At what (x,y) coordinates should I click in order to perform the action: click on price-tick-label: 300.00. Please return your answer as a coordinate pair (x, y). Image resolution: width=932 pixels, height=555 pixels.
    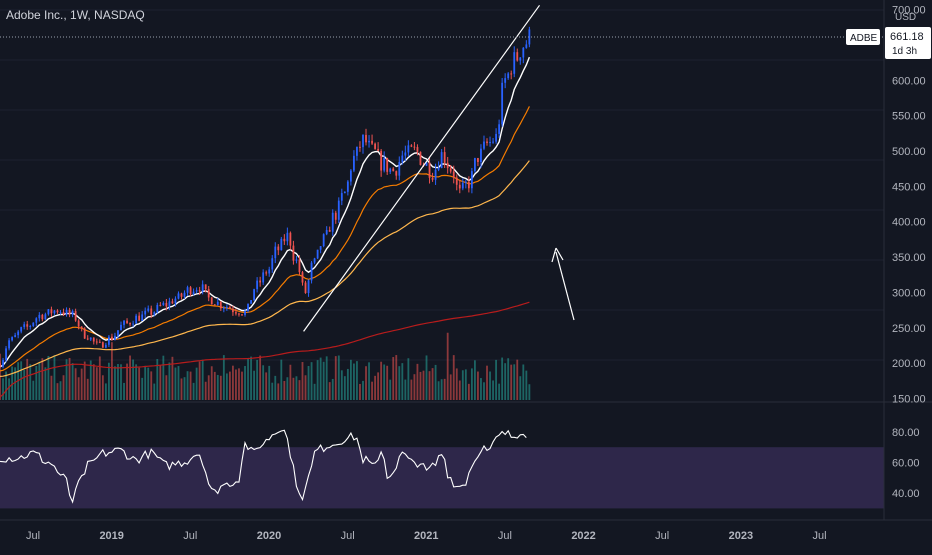
    Looking at the image, I should click on (909, 293).